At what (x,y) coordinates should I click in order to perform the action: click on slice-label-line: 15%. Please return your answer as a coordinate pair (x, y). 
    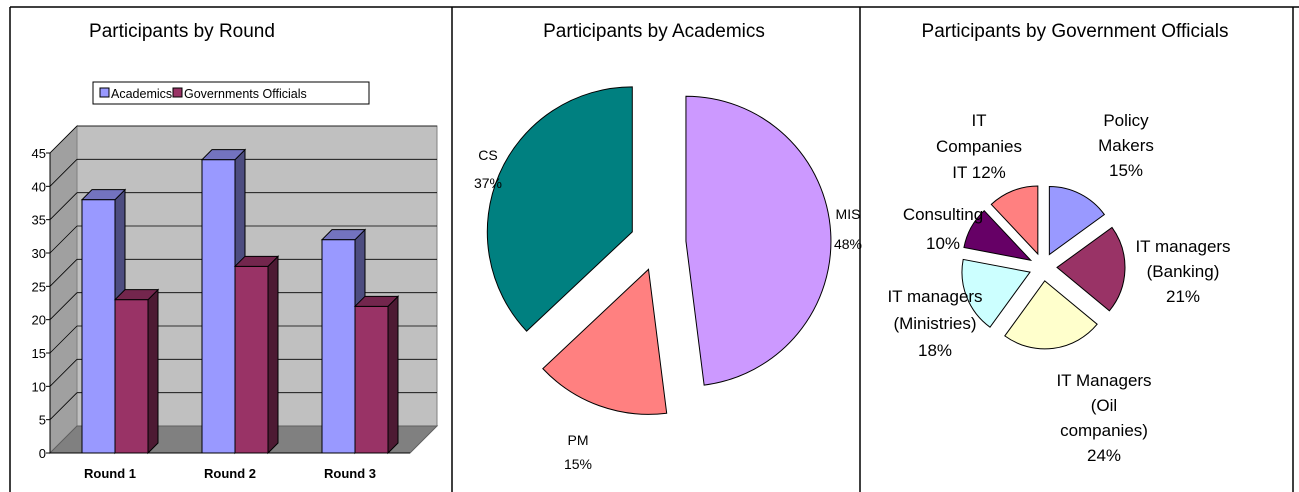
    Looking at the image, I should click on (1126, 170).